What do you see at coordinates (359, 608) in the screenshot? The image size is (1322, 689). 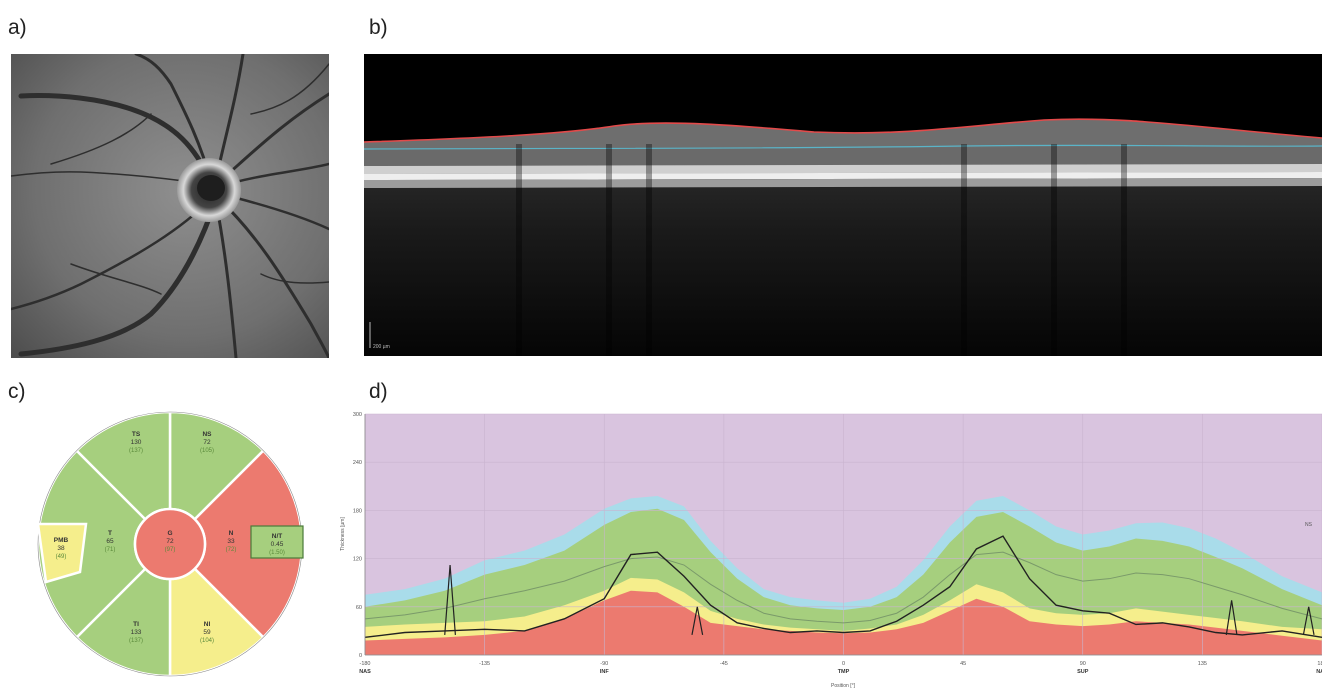 I see `y-tick-label: 60` at bounding box center [359, 608].